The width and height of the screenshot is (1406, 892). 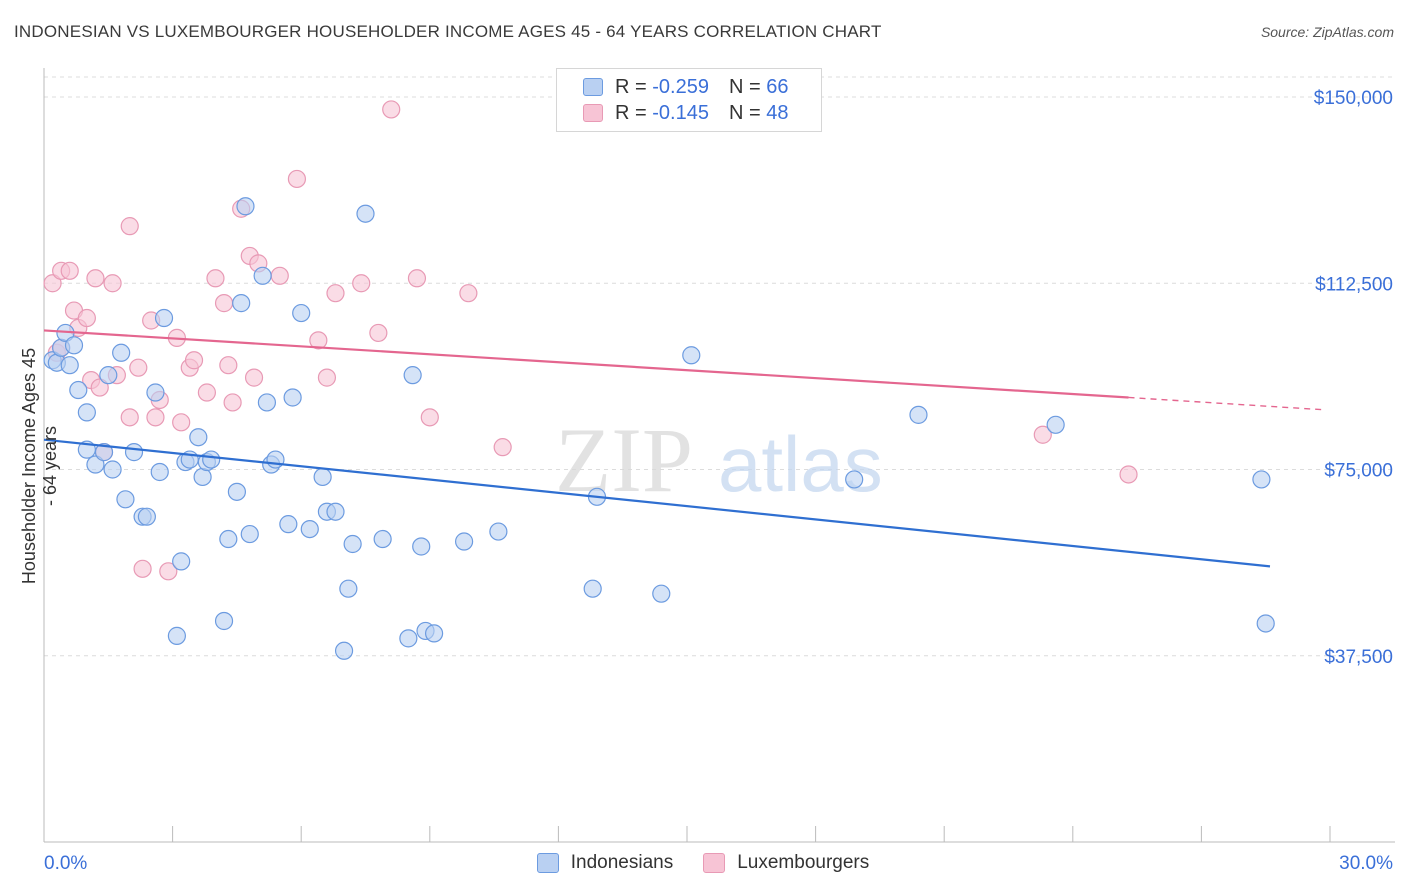 I want to click on y-tick-label: $150,000, so click(x=1353, y=98).